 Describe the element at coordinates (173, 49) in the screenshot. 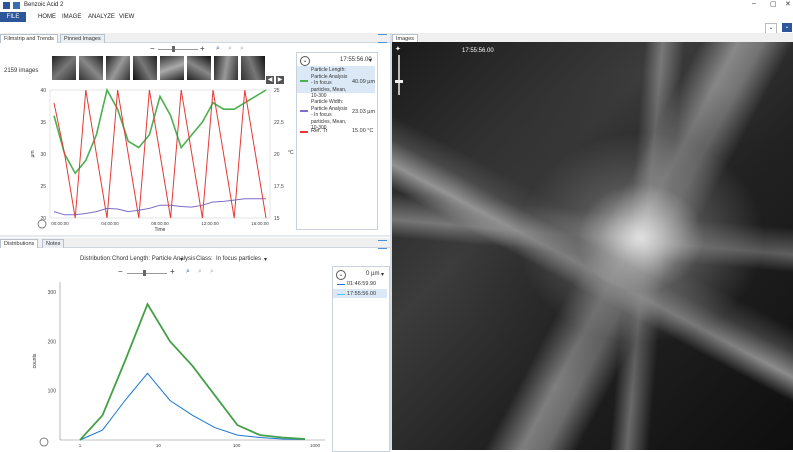

I see `filmstrip-zoom-thumb` at that location.